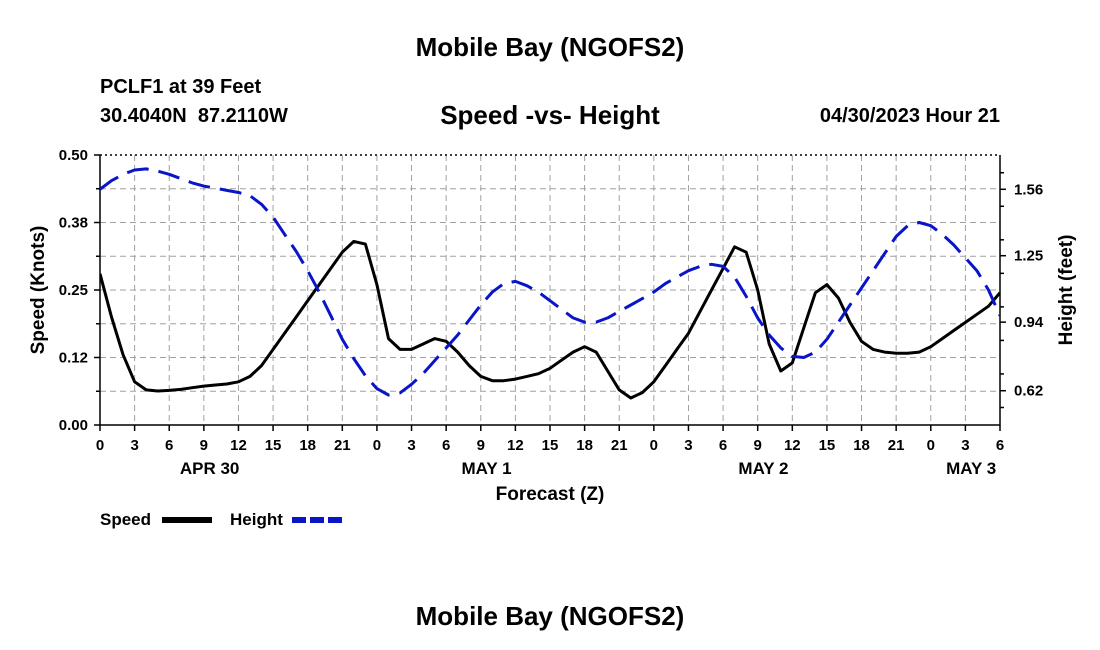  What do you see at coordinates (550, 616) in the screenshot?
I see `footer-title: Mobile Bay (NGOFS2)` at bounding box center [550, 616].